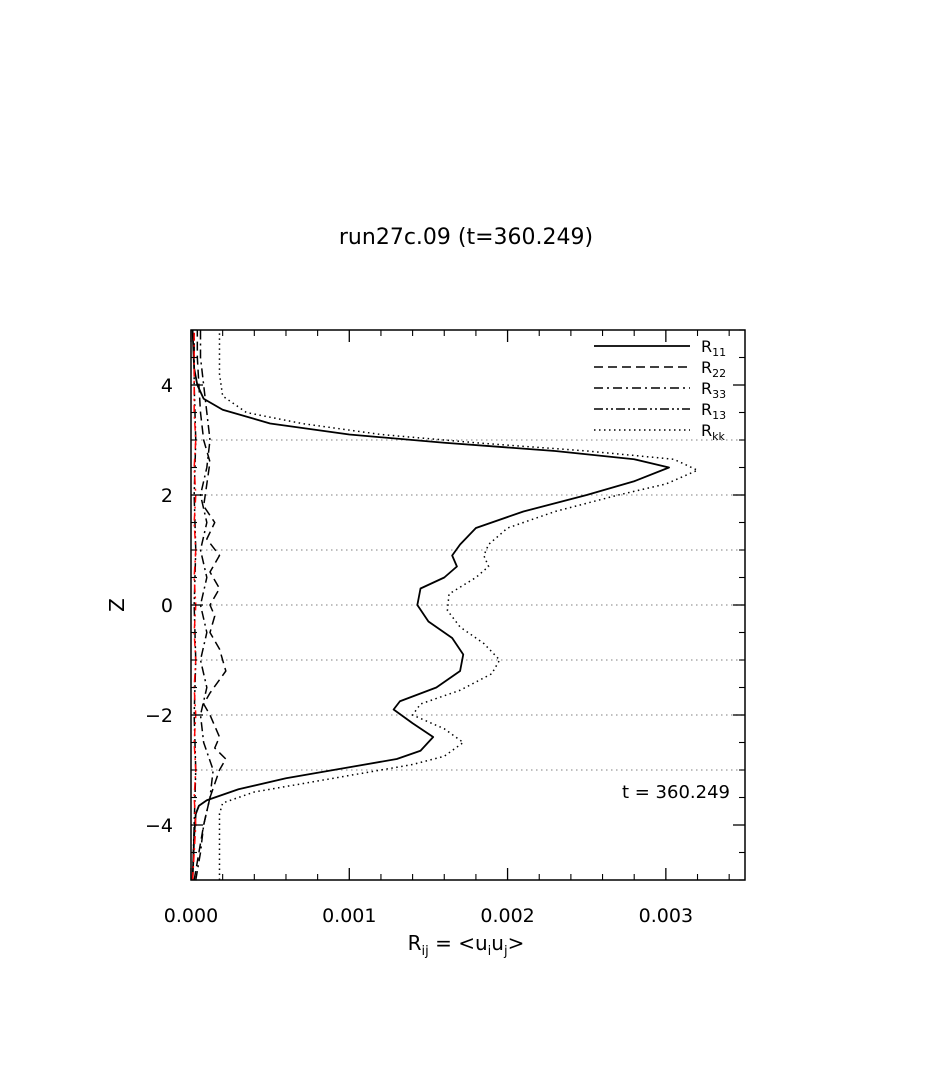  I want to click on y-tick-label: −4, so click(159, 826).